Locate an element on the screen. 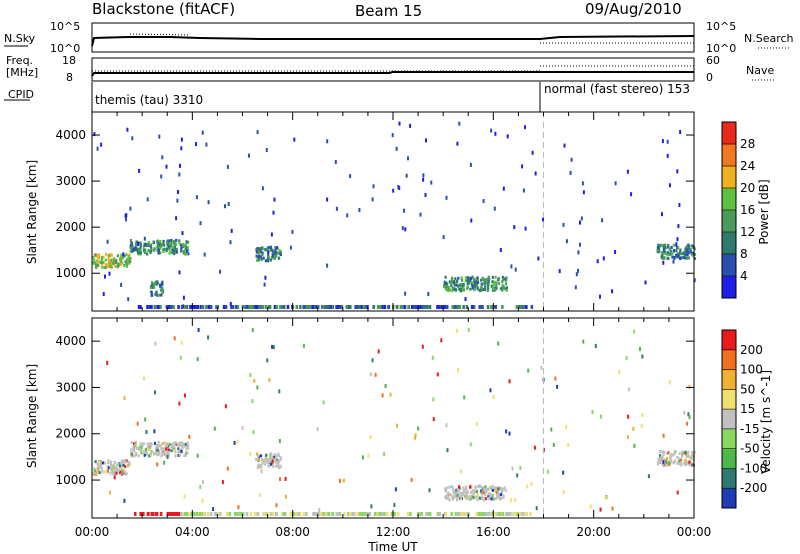 The width and height of the screenshot is (800, 554). beam-title: Beam 15 is located at coordinates (388, 11).